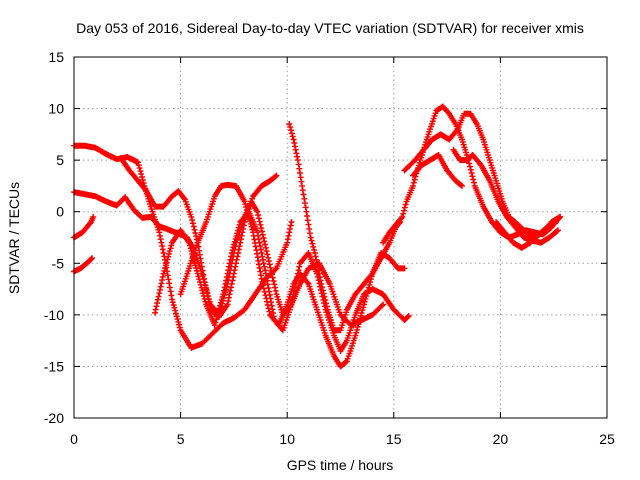 The height and width of the screenshot is (480, 640). Describe the element at coordinates (181, 439) in the screenshot. I see `x-tick-label: 5` at that location.